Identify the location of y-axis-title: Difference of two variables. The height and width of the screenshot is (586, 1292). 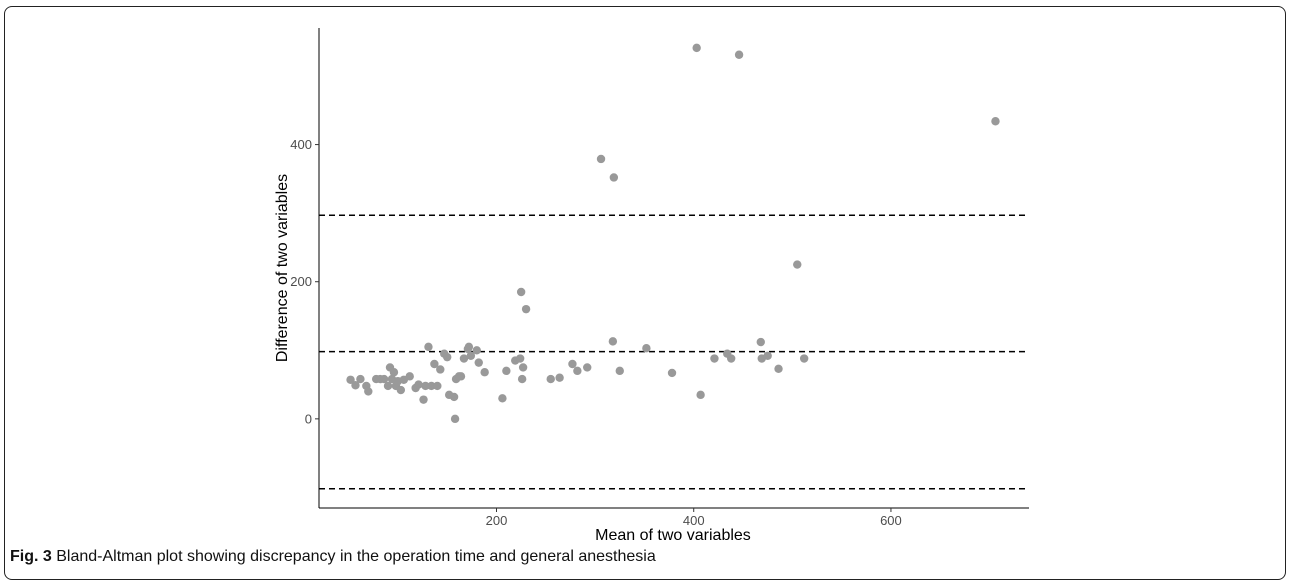
(282, 268).